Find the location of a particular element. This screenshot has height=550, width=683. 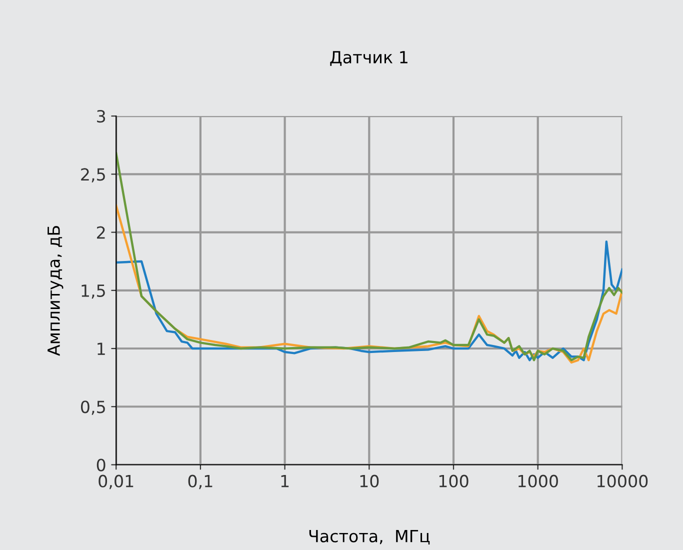

y-axis-title: Амплитуда, дБ is located at coordinates (56, 291).